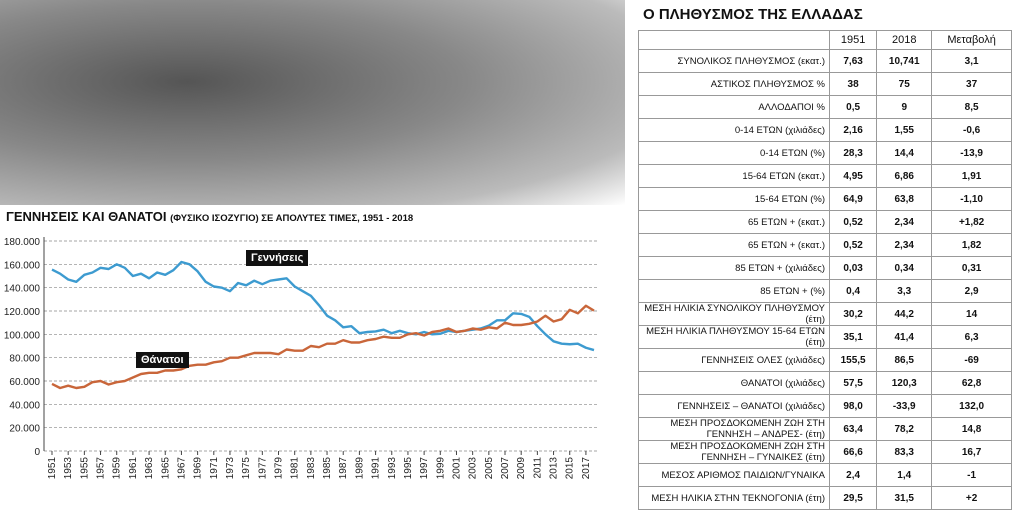 This screenshot has height=526, width=1024. I want to click on x-tick-label: 1961, so click(133, 468).